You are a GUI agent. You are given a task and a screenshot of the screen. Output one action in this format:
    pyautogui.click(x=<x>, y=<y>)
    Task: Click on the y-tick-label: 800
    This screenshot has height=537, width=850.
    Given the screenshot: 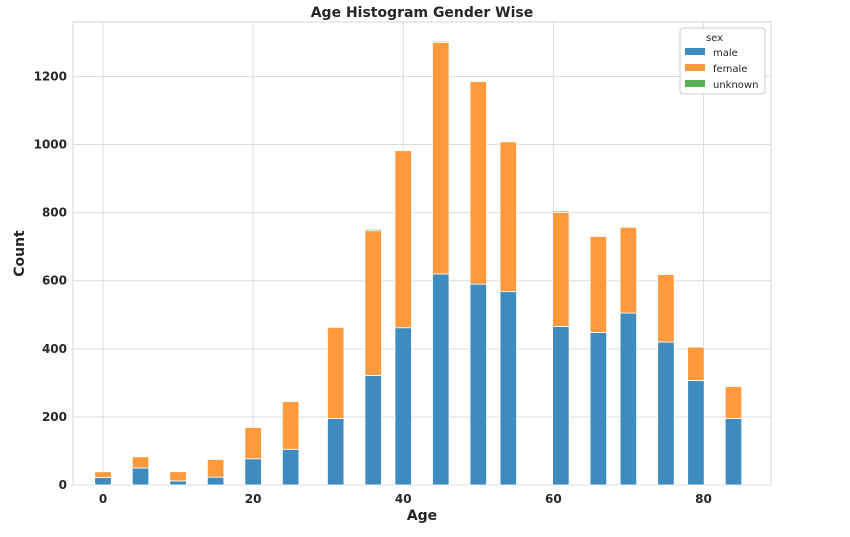 What is the action you would take?
    pyautogui.click(x=54, y=213)
    